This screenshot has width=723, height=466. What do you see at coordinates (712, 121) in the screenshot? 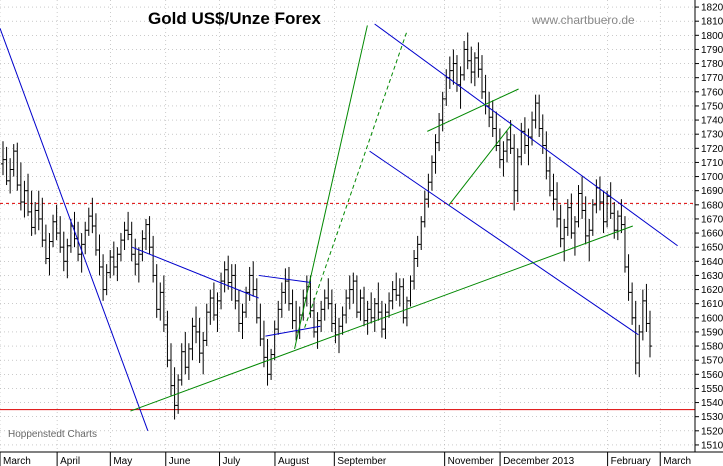
I see `y-tick-label: 1740` at bounding box center [712, 121].